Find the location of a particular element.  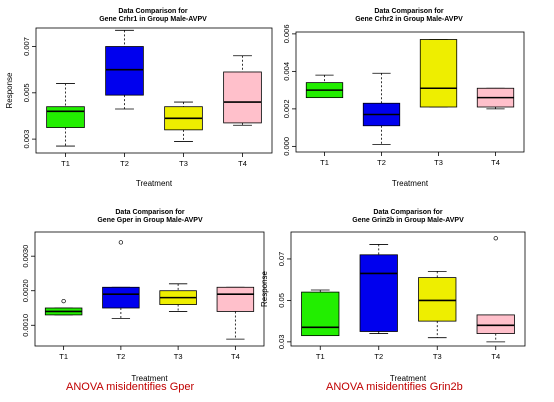

chart-title-line2: Gene Gper in Group Male-AVPV is located at coordinates (150, 220).